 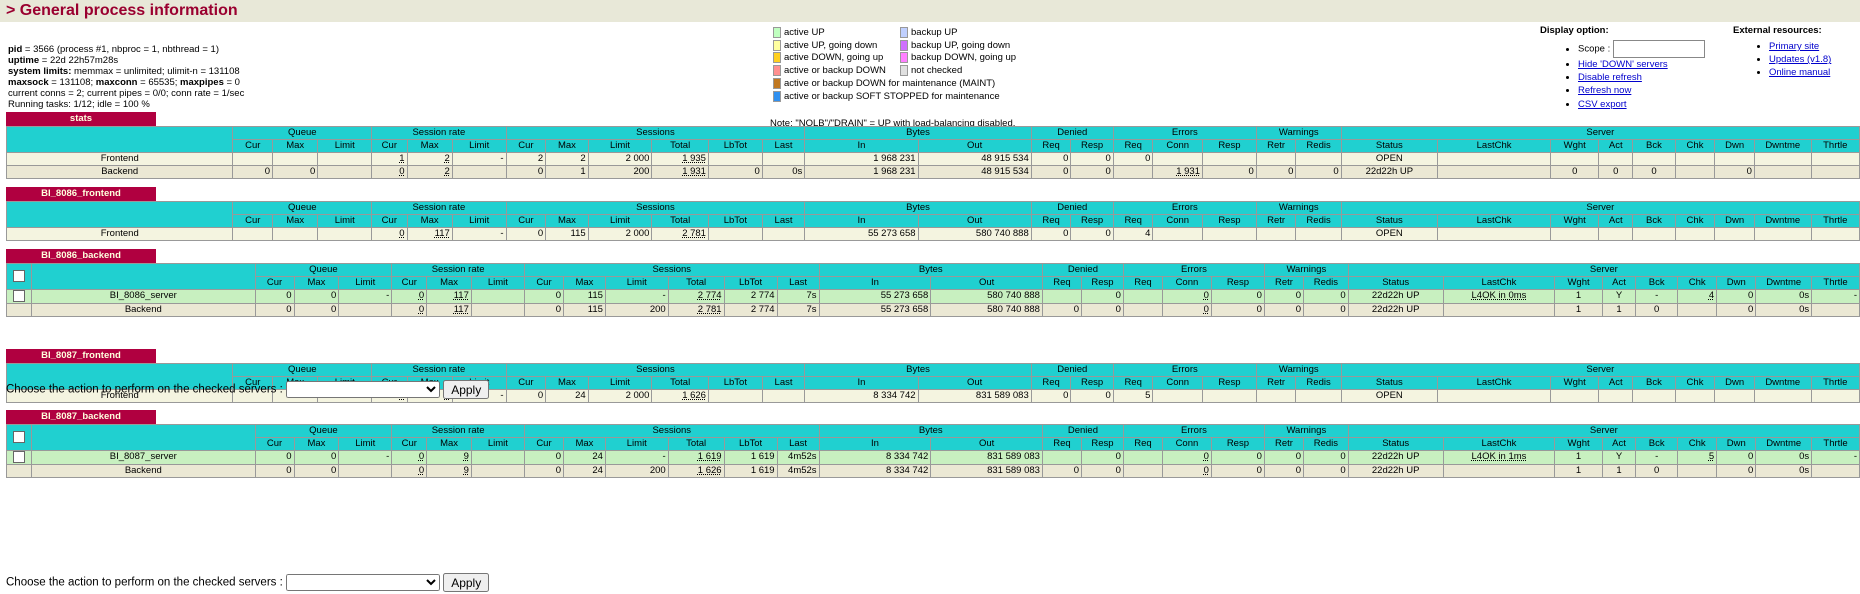 What do you see at coordinates (449, 296) in the screenshot?
I see `table-cell: 117` at bounding box center [449, 296].